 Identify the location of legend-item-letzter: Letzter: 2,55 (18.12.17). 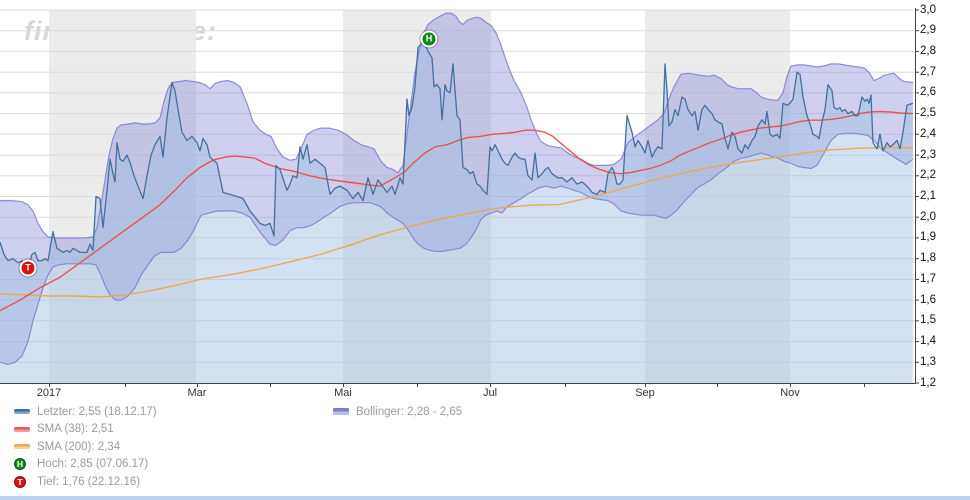
(85, 412).